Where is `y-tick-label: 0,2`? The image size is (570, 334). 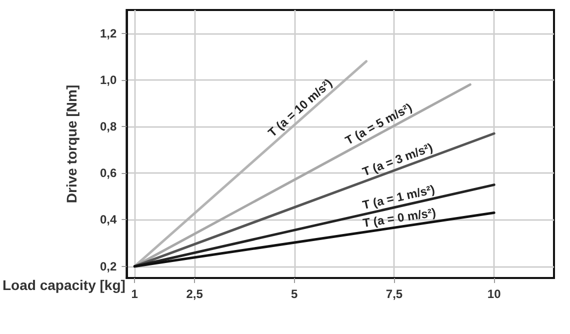 y-tick-label: 0,2 is located at coordinates (108, 266).